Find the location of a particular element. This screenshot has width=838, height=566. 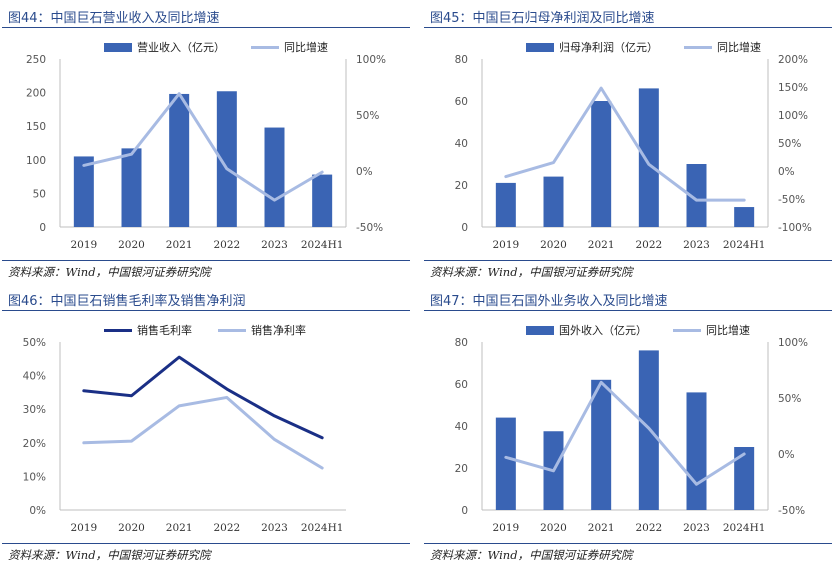

legend-label: 销售毛利率 is located at coordinates (164, 330).